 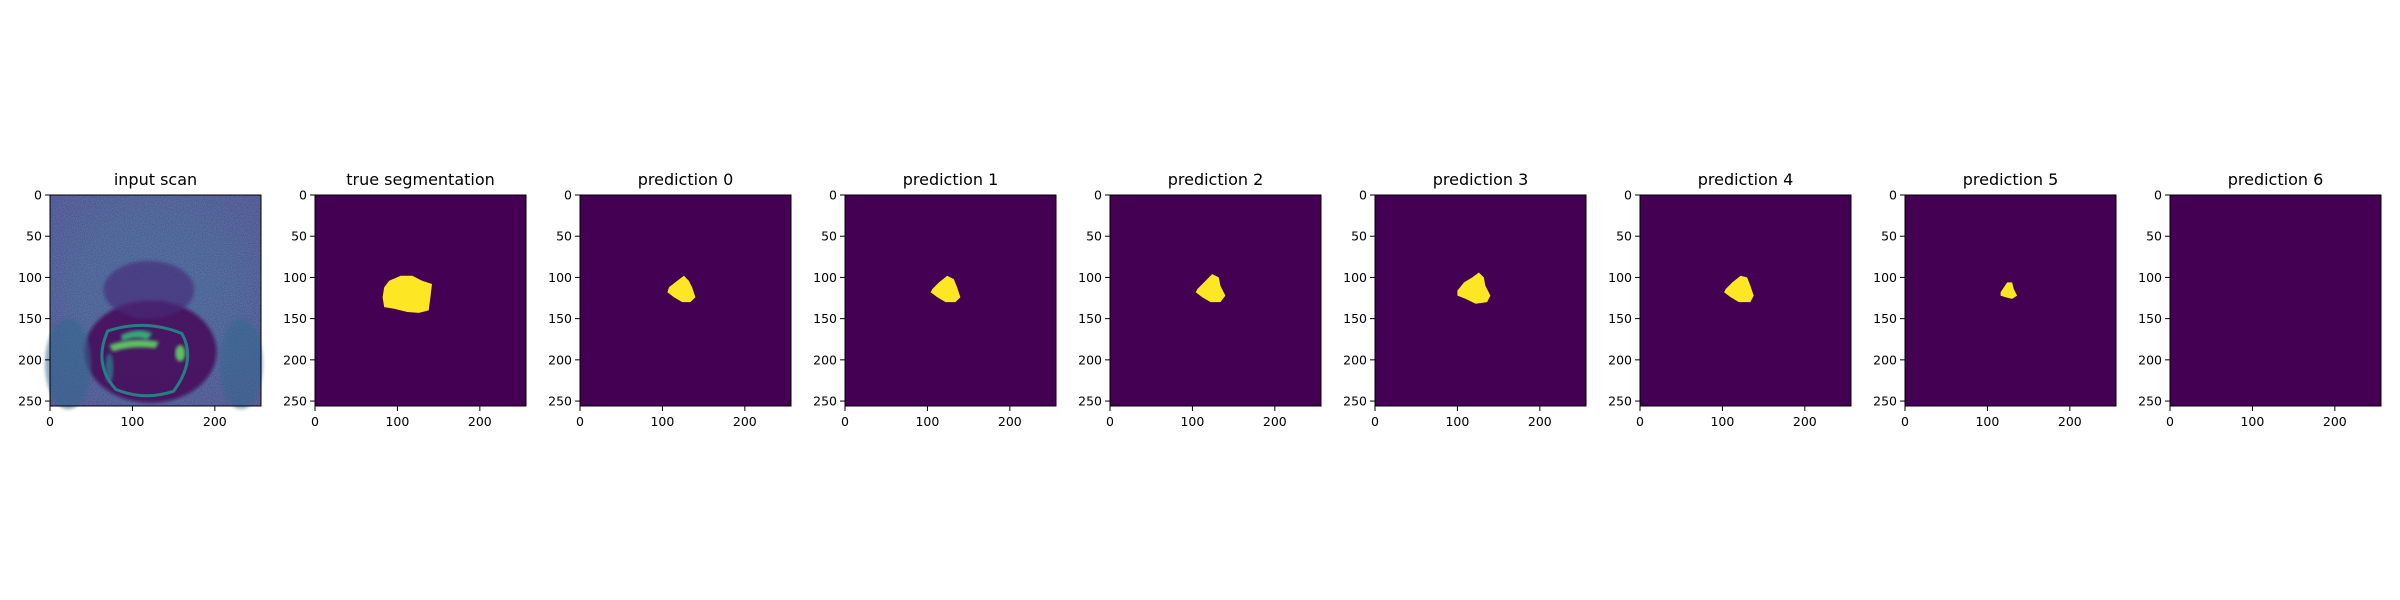 I want to click on panel-title: prediction 2, so click(x=1216, y=179).